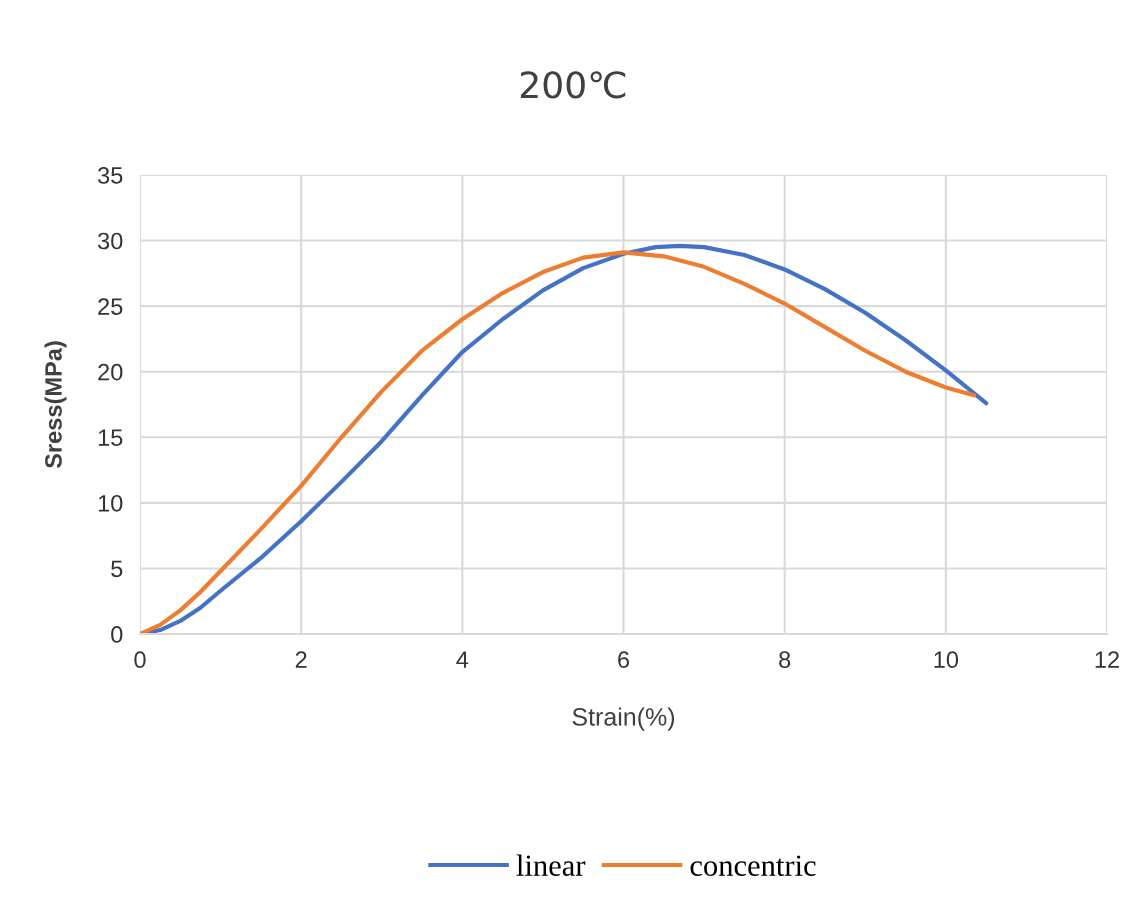 The width and height of the screenshot is (1146, 924). Describe the element at coordinates (551, 865) in the screenshot. I see `legend-label: linear` at that location.